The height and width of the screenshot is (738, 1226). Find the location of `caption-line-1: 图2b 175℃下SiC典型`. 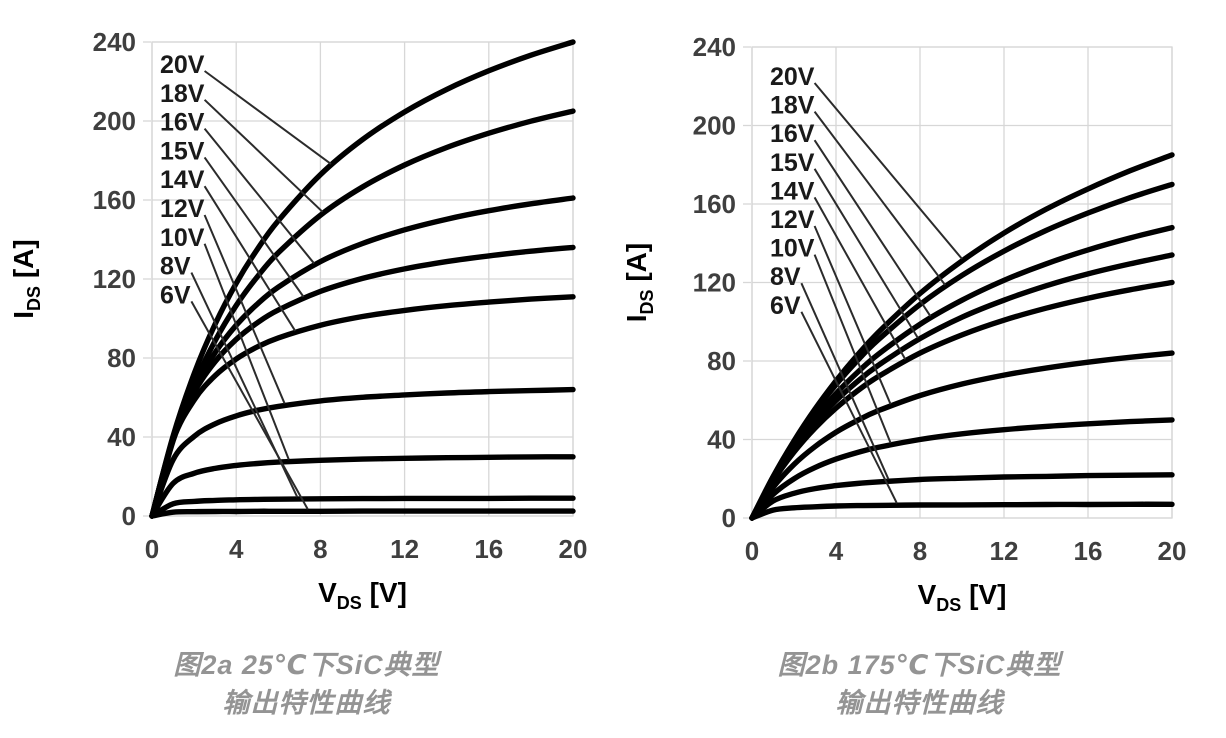

caption-line-1: 图2b 175℃下SiC典型 is located at coordinates (919, 665).